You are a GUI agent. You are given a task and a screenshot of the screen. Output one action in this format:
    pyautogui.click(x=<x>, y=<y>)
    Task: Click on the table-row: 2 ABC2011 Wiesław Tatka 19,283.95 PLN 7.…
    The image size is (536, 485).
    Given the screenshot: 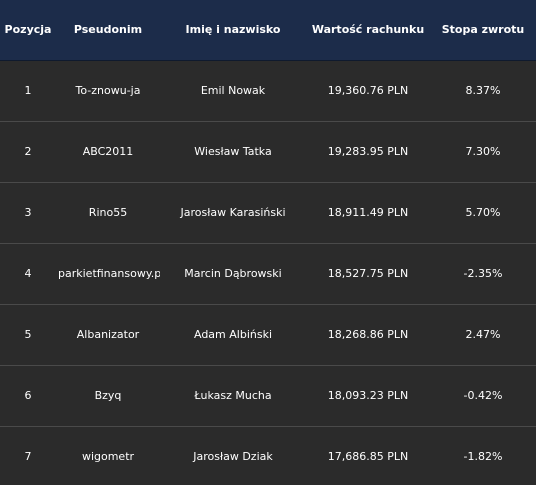 What is the action you would take?
    pyautogui.click(x=268, y=151)
    